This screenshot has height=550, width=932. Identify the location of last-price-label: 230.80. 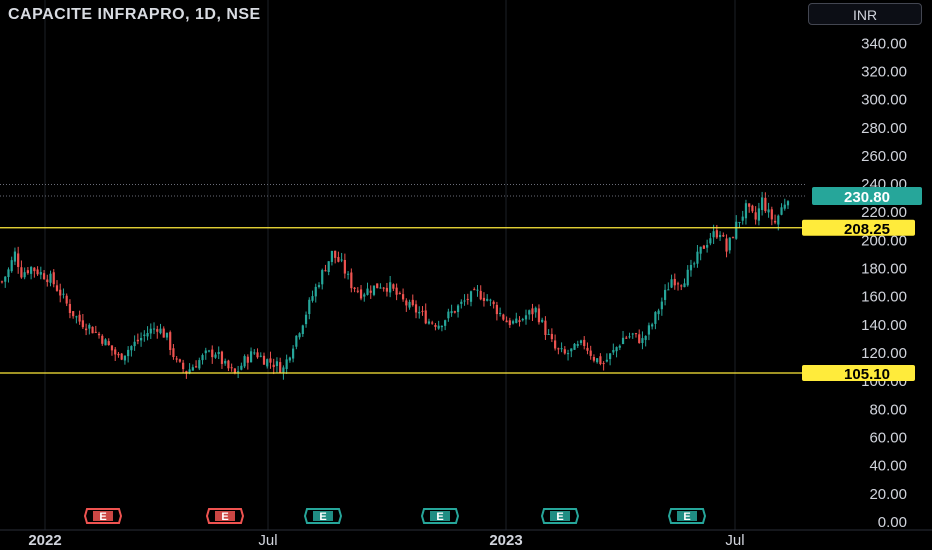
(867, 197).